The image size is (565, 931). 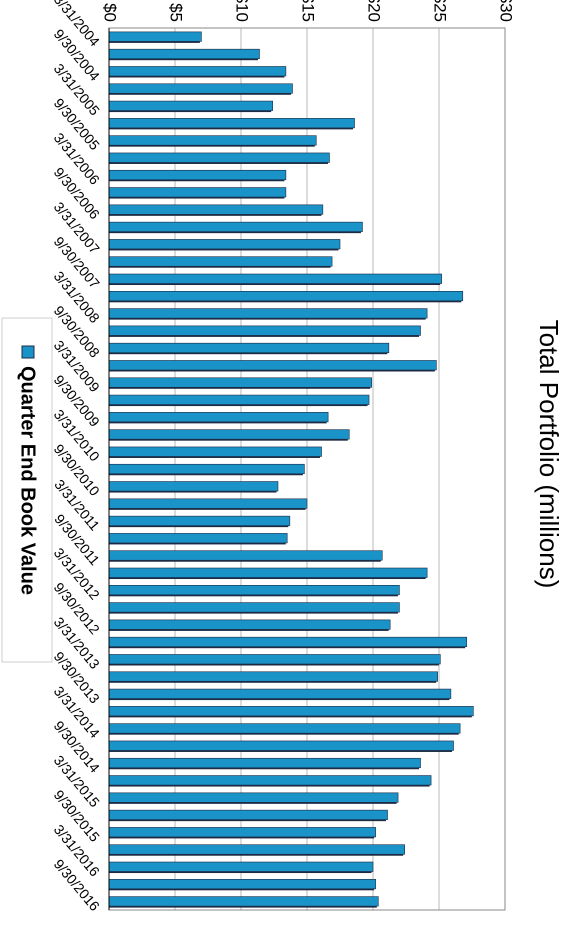 What do you see at coordinates (506, 11) in the screenshot?
I see `y-tick-label: $30` at bounding box center [506, 11].